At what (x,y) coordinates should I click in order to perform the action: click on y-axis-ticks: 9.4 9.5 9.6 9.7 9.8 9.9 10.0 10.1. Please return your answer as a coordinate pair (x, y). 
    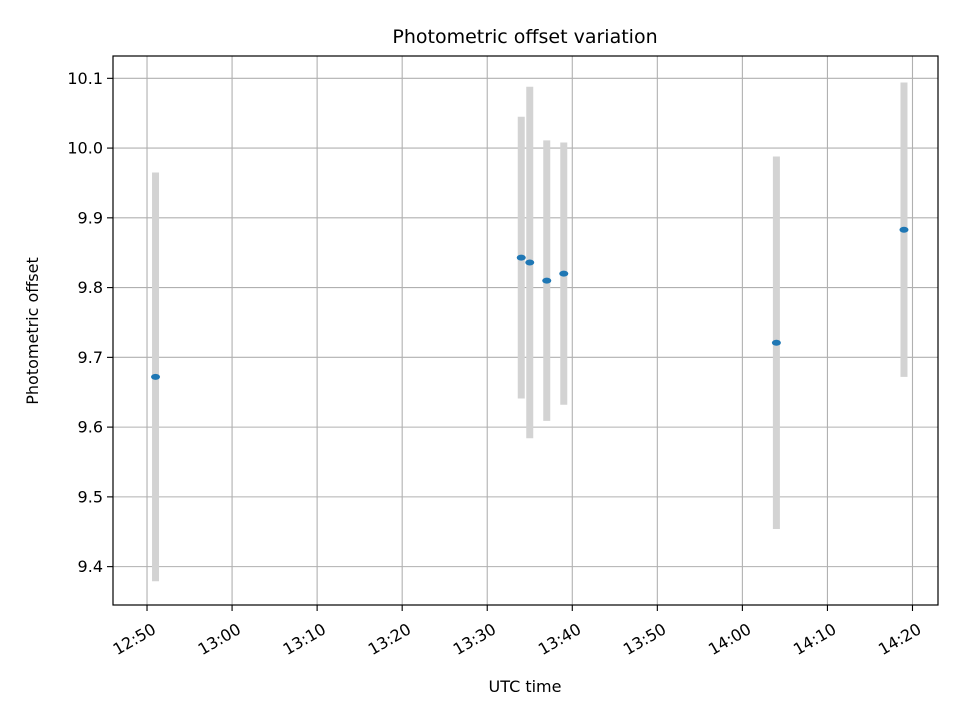
    Looking at the image, I should click on (90, 322).